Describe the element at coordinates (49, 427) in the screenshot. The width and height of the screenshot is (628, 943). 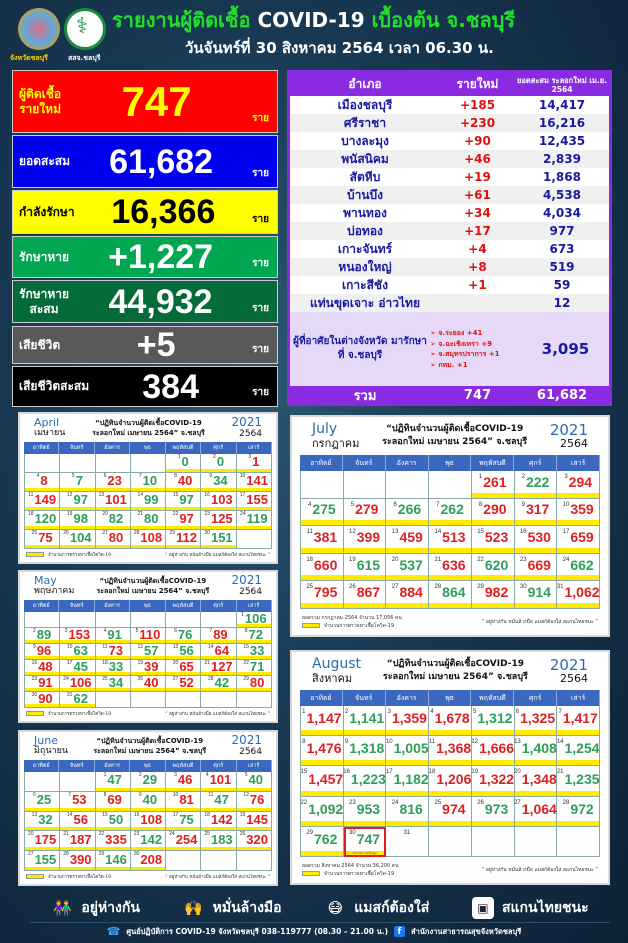
I see `month-name: April เมษายน` at that location.